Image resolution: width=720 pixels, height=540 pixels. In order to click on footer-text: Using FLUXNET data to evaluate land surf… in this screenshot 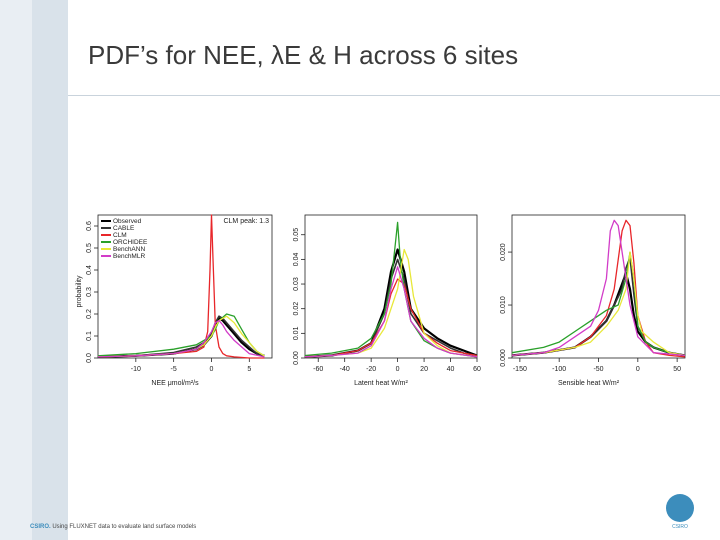, I will do `click(123, 527)`.